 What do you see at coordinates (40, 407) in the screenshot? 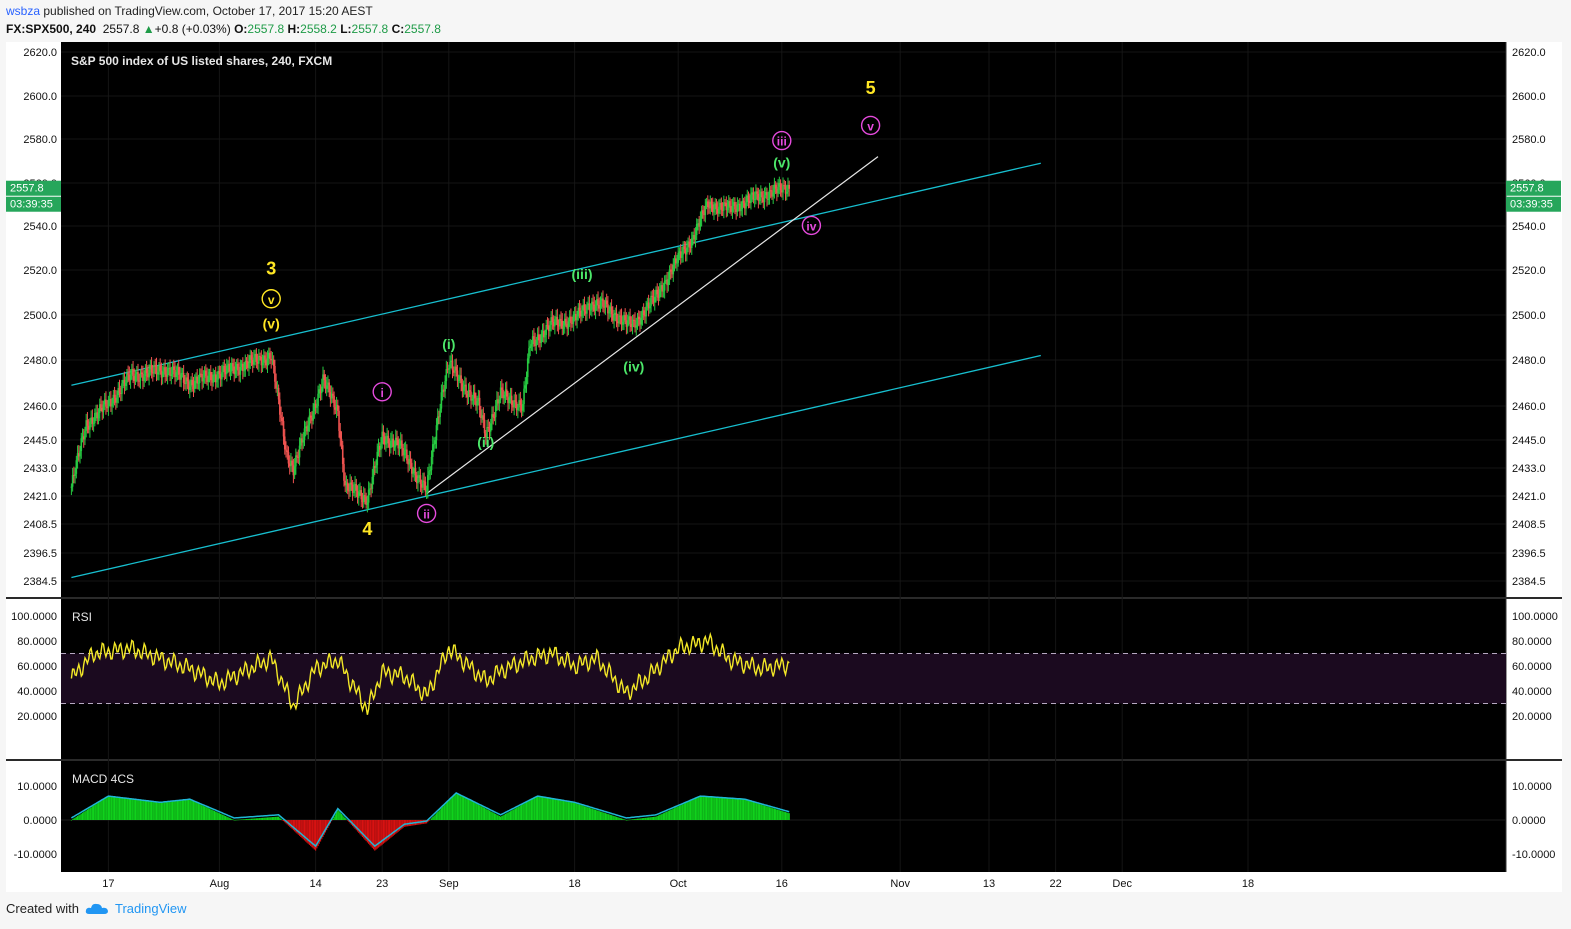
I see `price-tick-left: 2460.0` at bounding box center [40, 407].